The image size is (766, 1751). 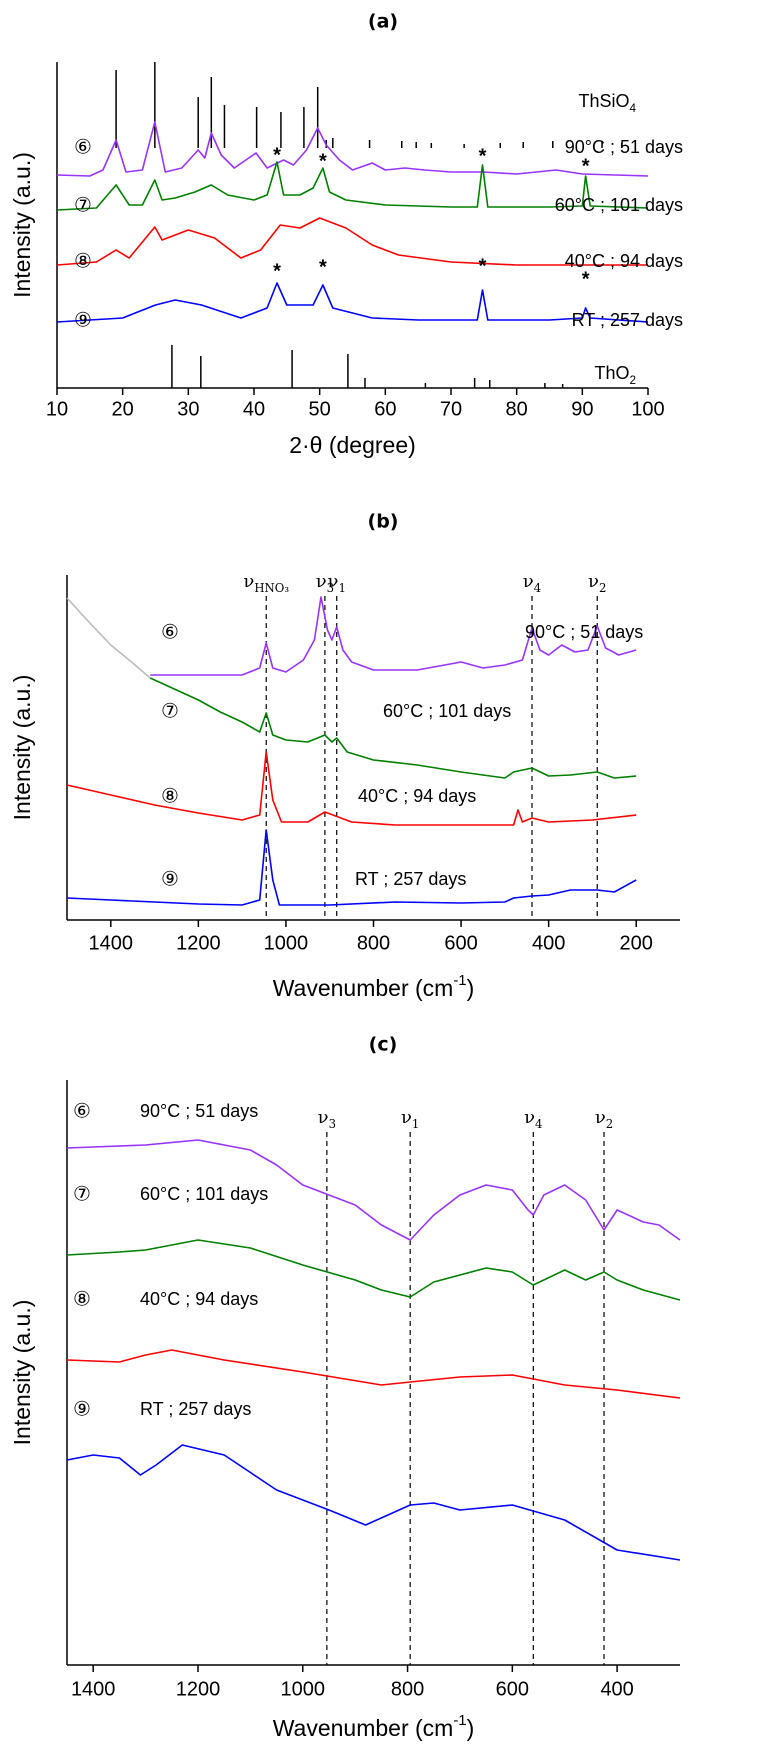 What do you see at coordinates (93, 1689) in the screenshot?
I see `x-tick-label: 1400` at bounding box center [93, 1689].